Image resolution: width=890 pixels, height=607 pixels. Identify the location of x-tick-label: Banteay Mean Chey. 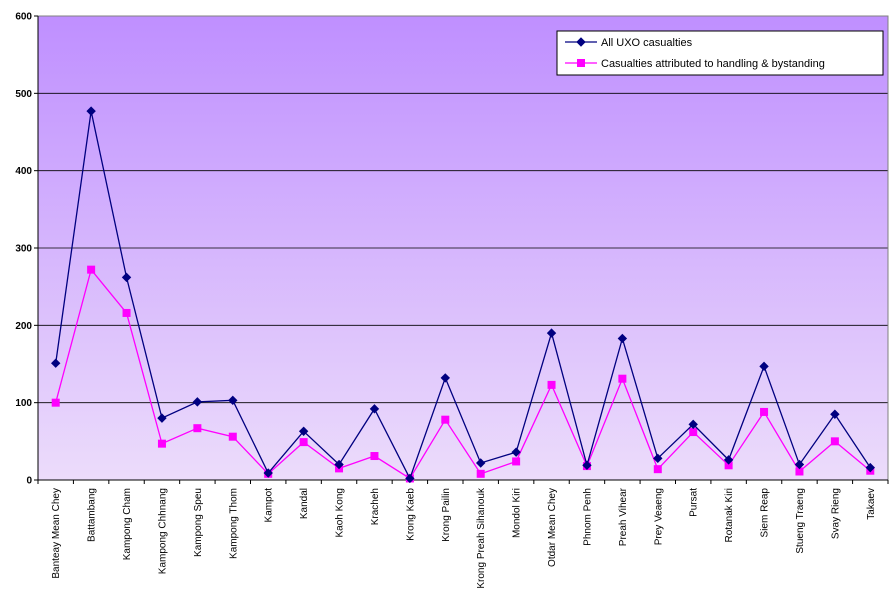
(56, 533).